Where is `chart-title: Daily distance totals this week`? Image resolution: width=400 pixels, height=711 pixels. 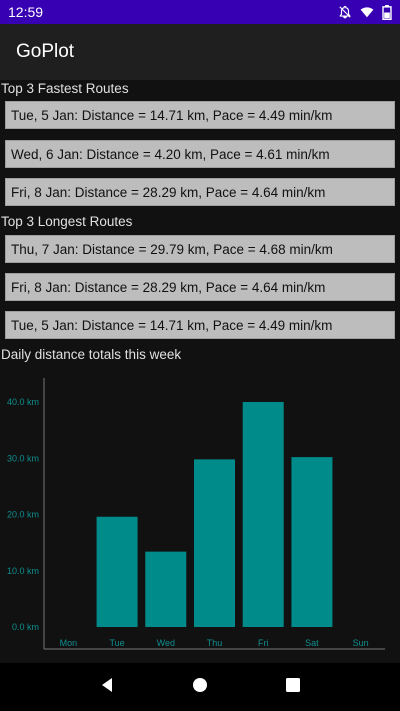
chart-title: Daily distance totals this week is located at coordinates (91, 354).